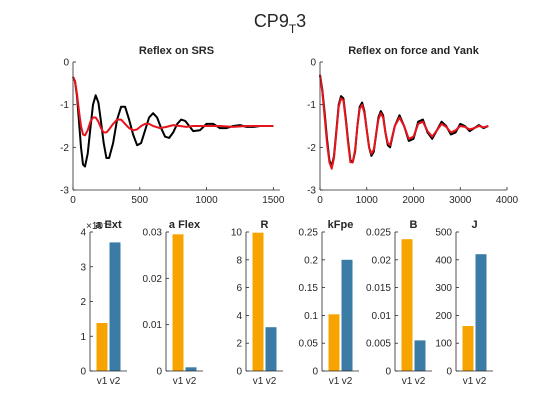 The height and width of the screenshot is (420, 560). Describe the element at coordinates (474, 225) in the screenshot. I see `subplot-title: J` at that location.